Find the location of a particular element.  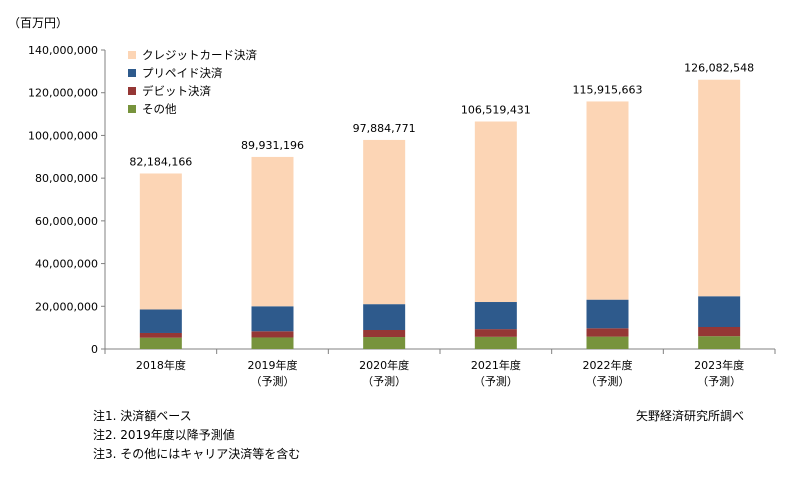

bar-total-label: 106,519,431 is located at coordinates (496, 110).